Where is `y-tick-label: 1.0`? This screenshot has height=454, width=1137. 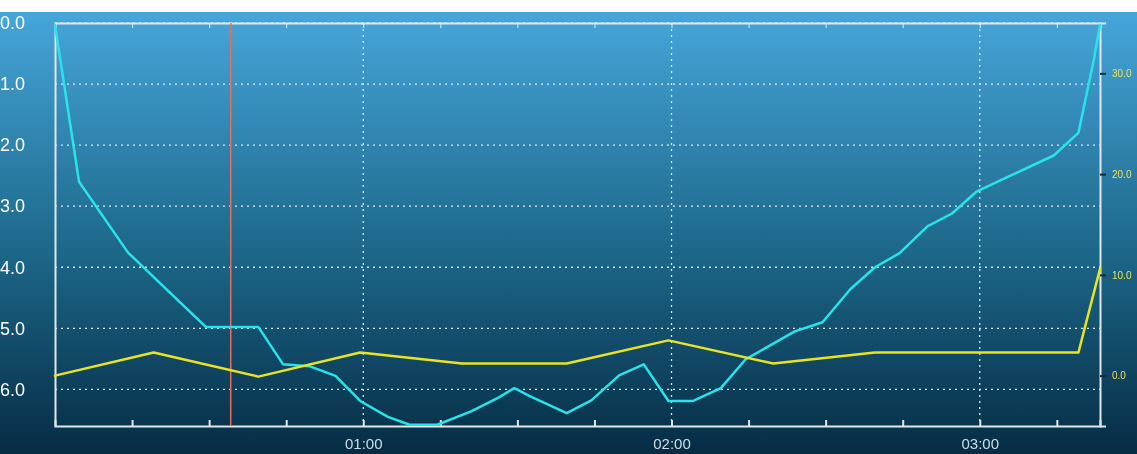
y-tick-label: 1.0 is located at coordinates (13, 84).